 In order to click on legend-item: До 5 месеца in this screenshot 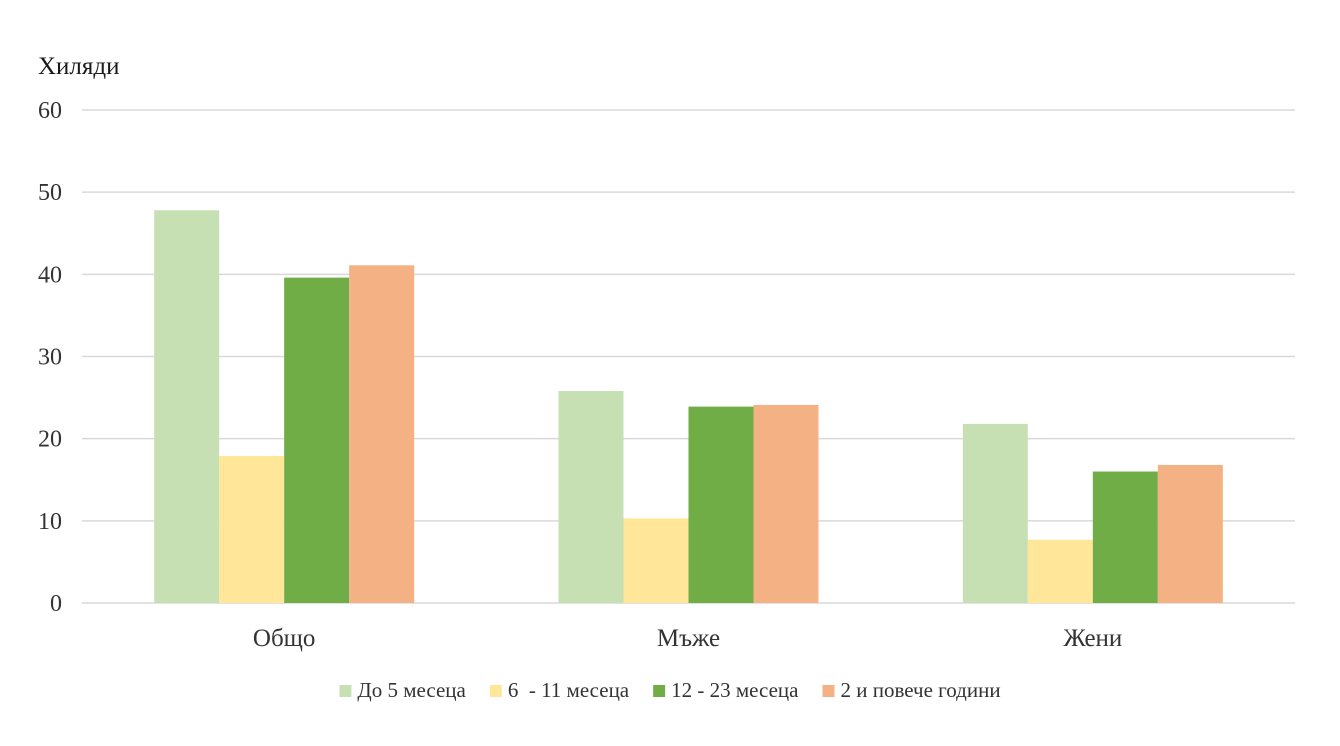, I will do `click(403, 690)`.